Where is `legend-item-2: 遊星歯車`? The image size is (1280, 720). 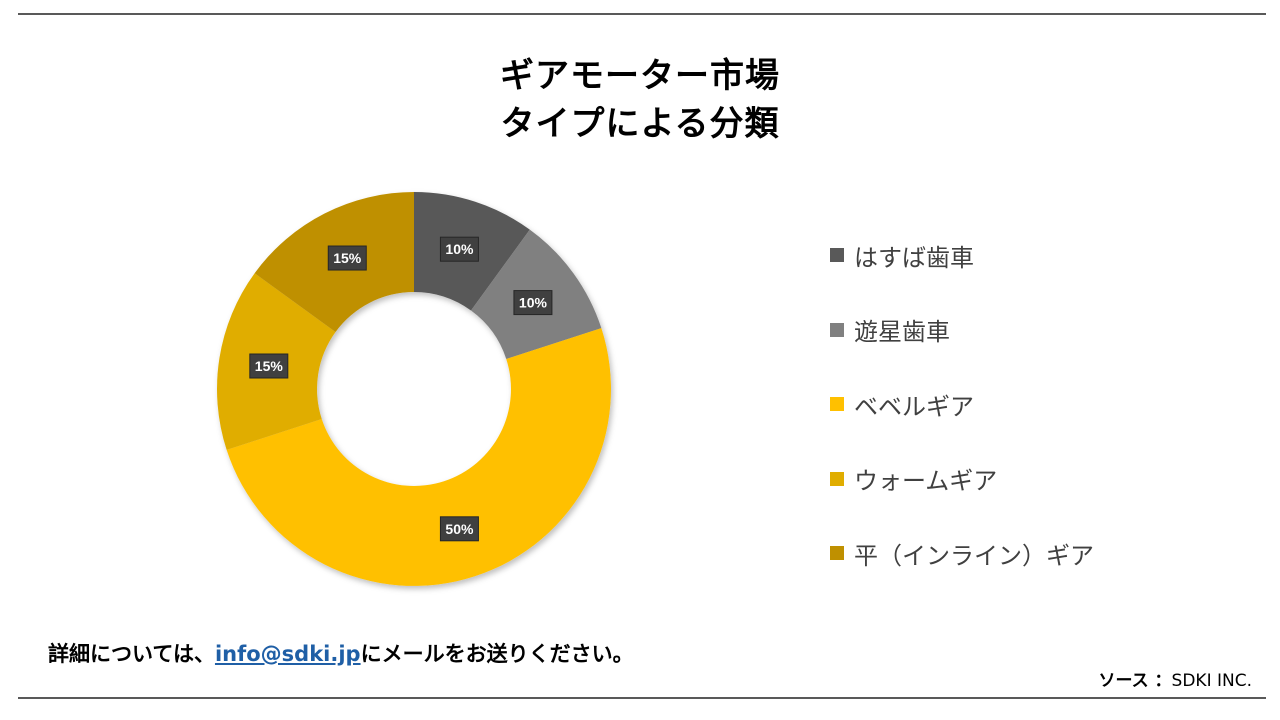
legend-item-2: 遊星歯車 is located at coordinates (962, 330).